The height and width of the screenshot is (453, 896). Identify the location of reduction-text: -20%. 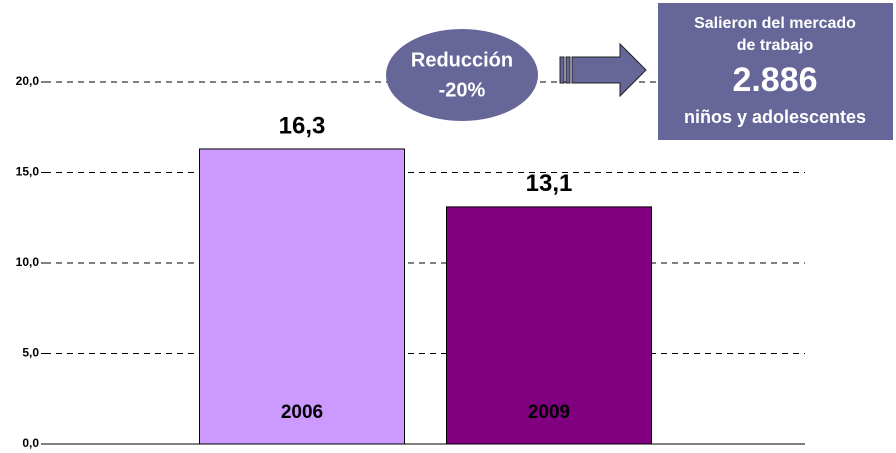
(462, 90).